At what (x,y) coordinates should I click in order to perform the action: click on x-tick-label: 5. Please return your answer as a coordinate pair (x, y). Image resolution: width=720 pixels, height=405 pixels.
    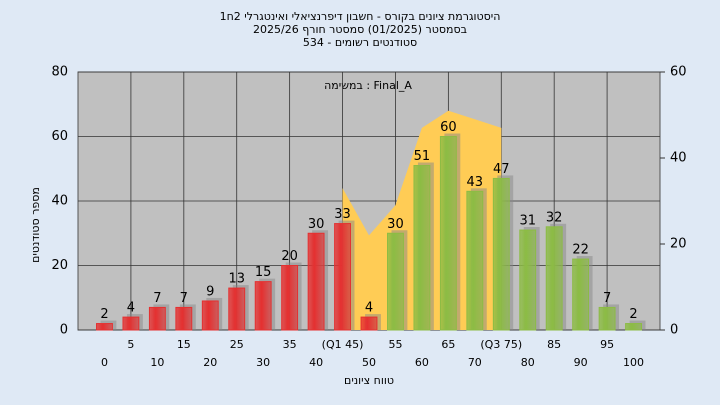
    Looking at the image, I should click on (130, 344).